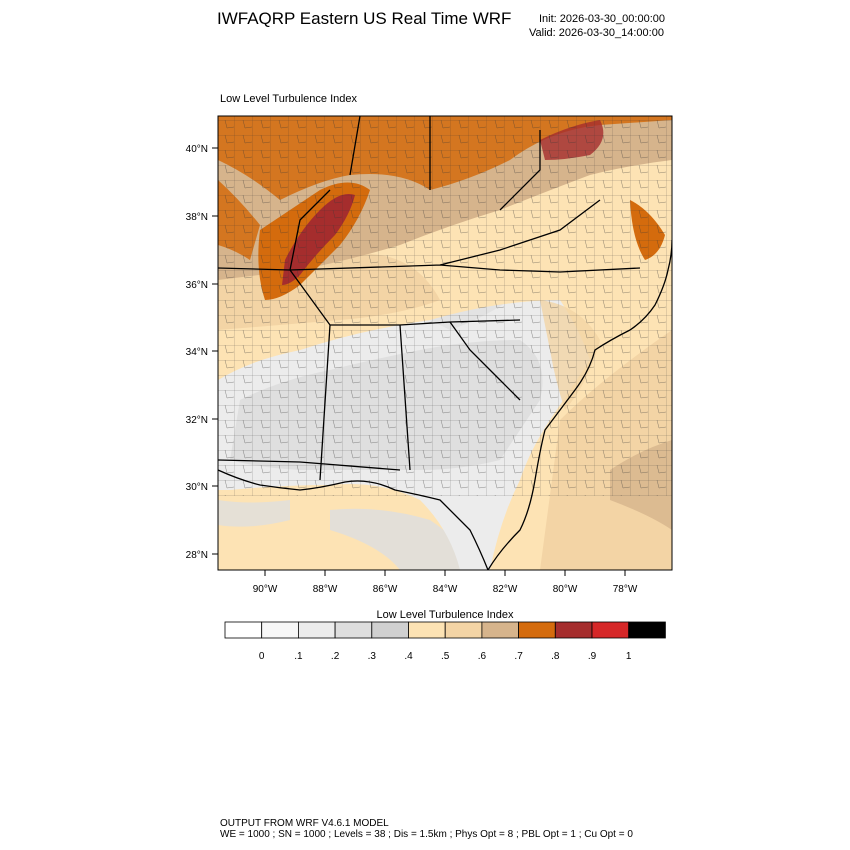 Image resolution: width=850 pixels, height=850 pixels. Describe the element at coordinates (482, 656) in the screenshot. I see `colorbar-label: .6` at that location.